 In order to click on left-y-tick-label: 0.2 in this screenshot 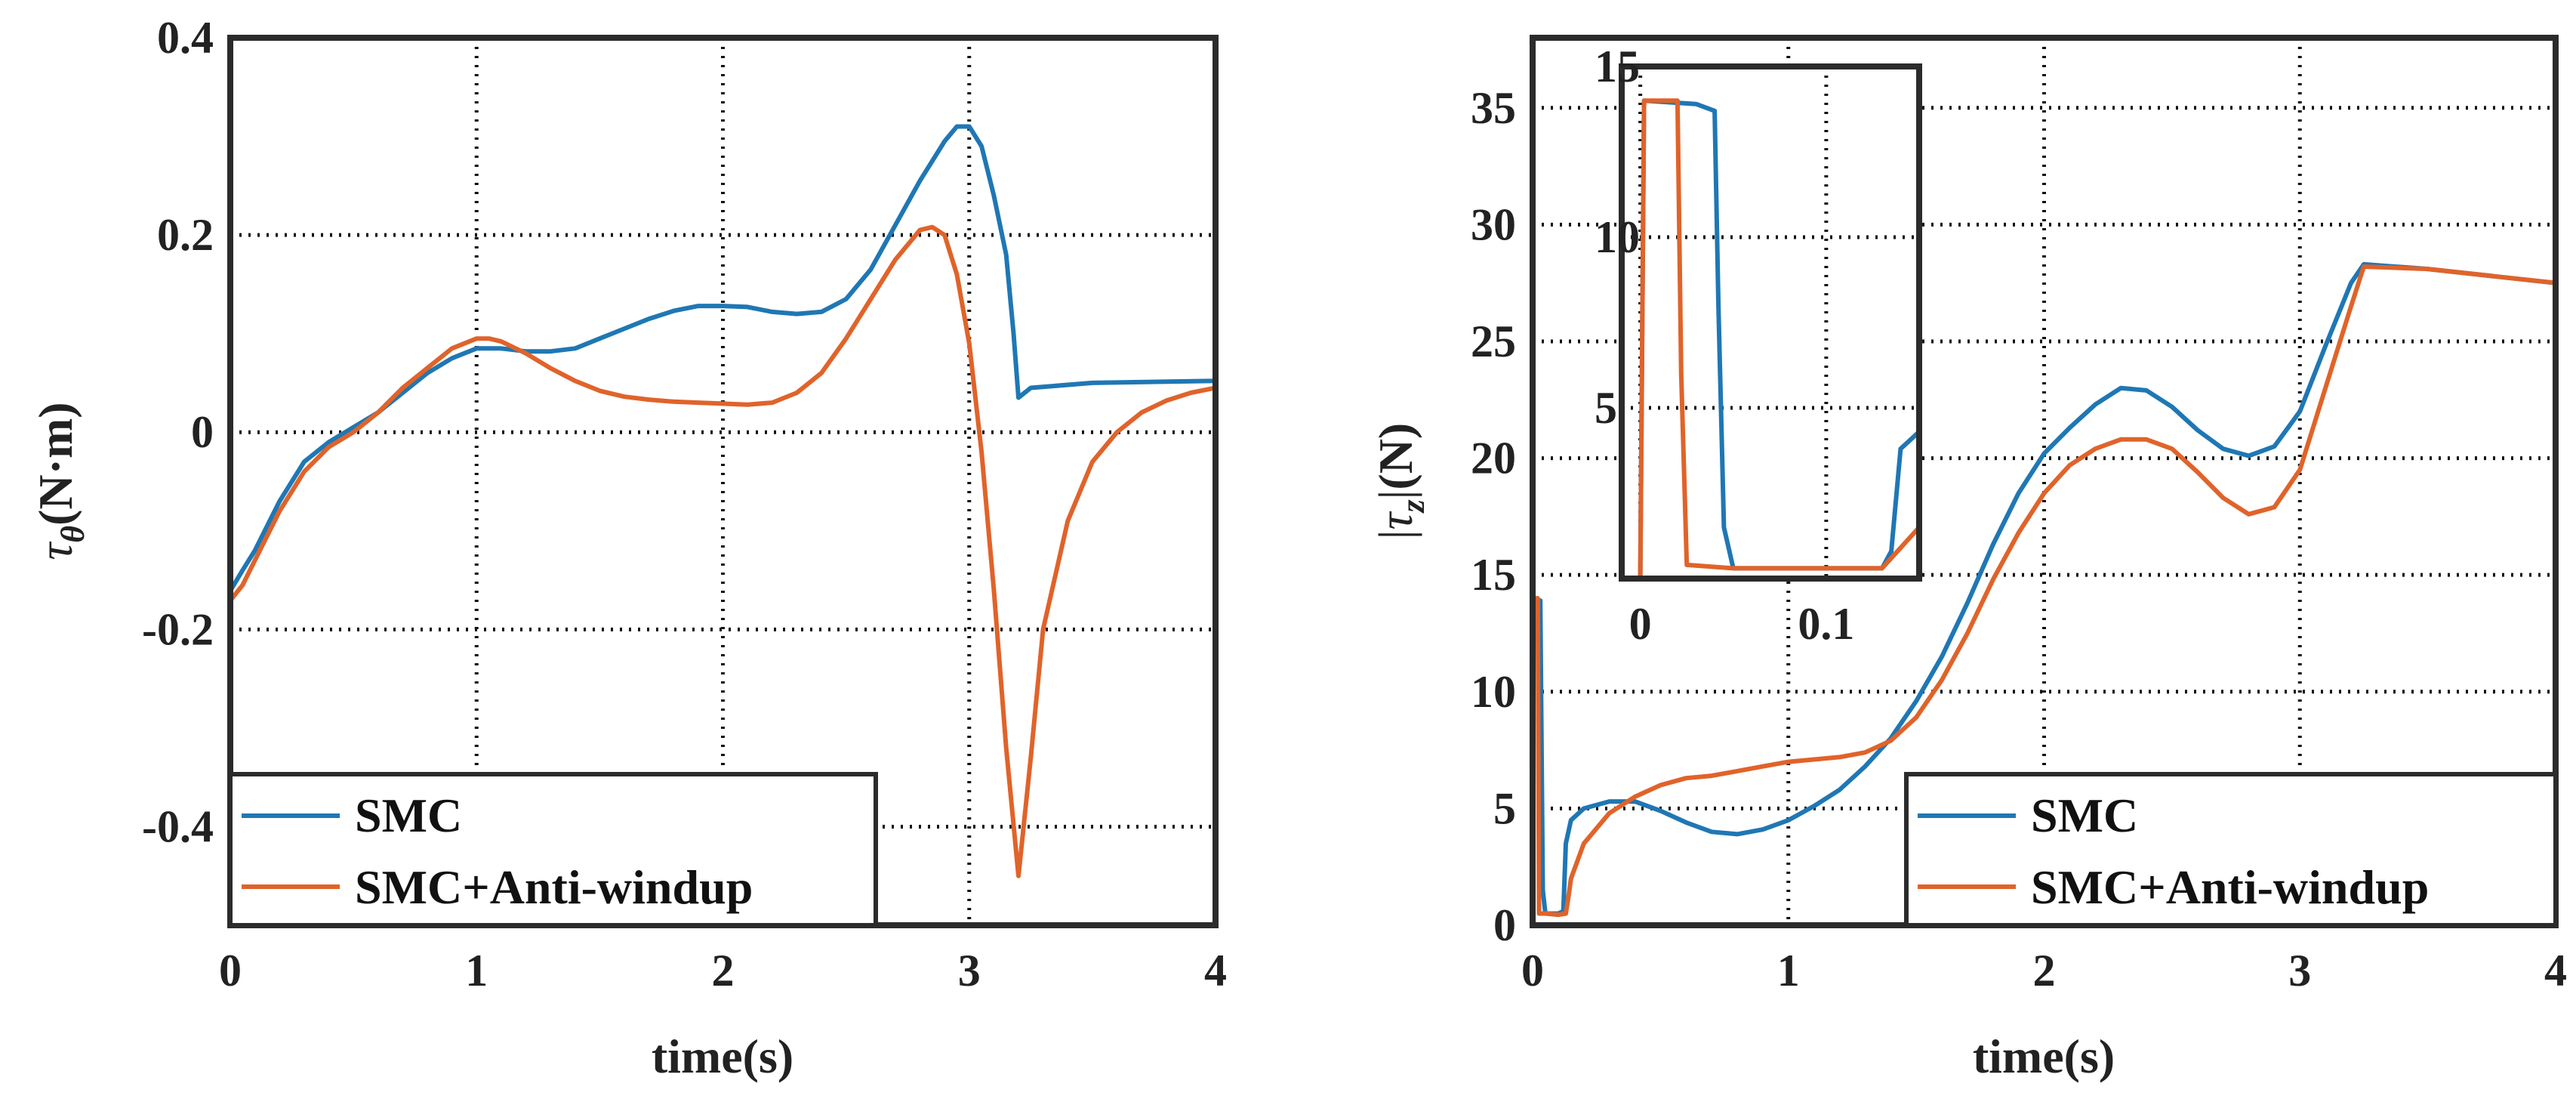, I will do `click(185, 235)`.